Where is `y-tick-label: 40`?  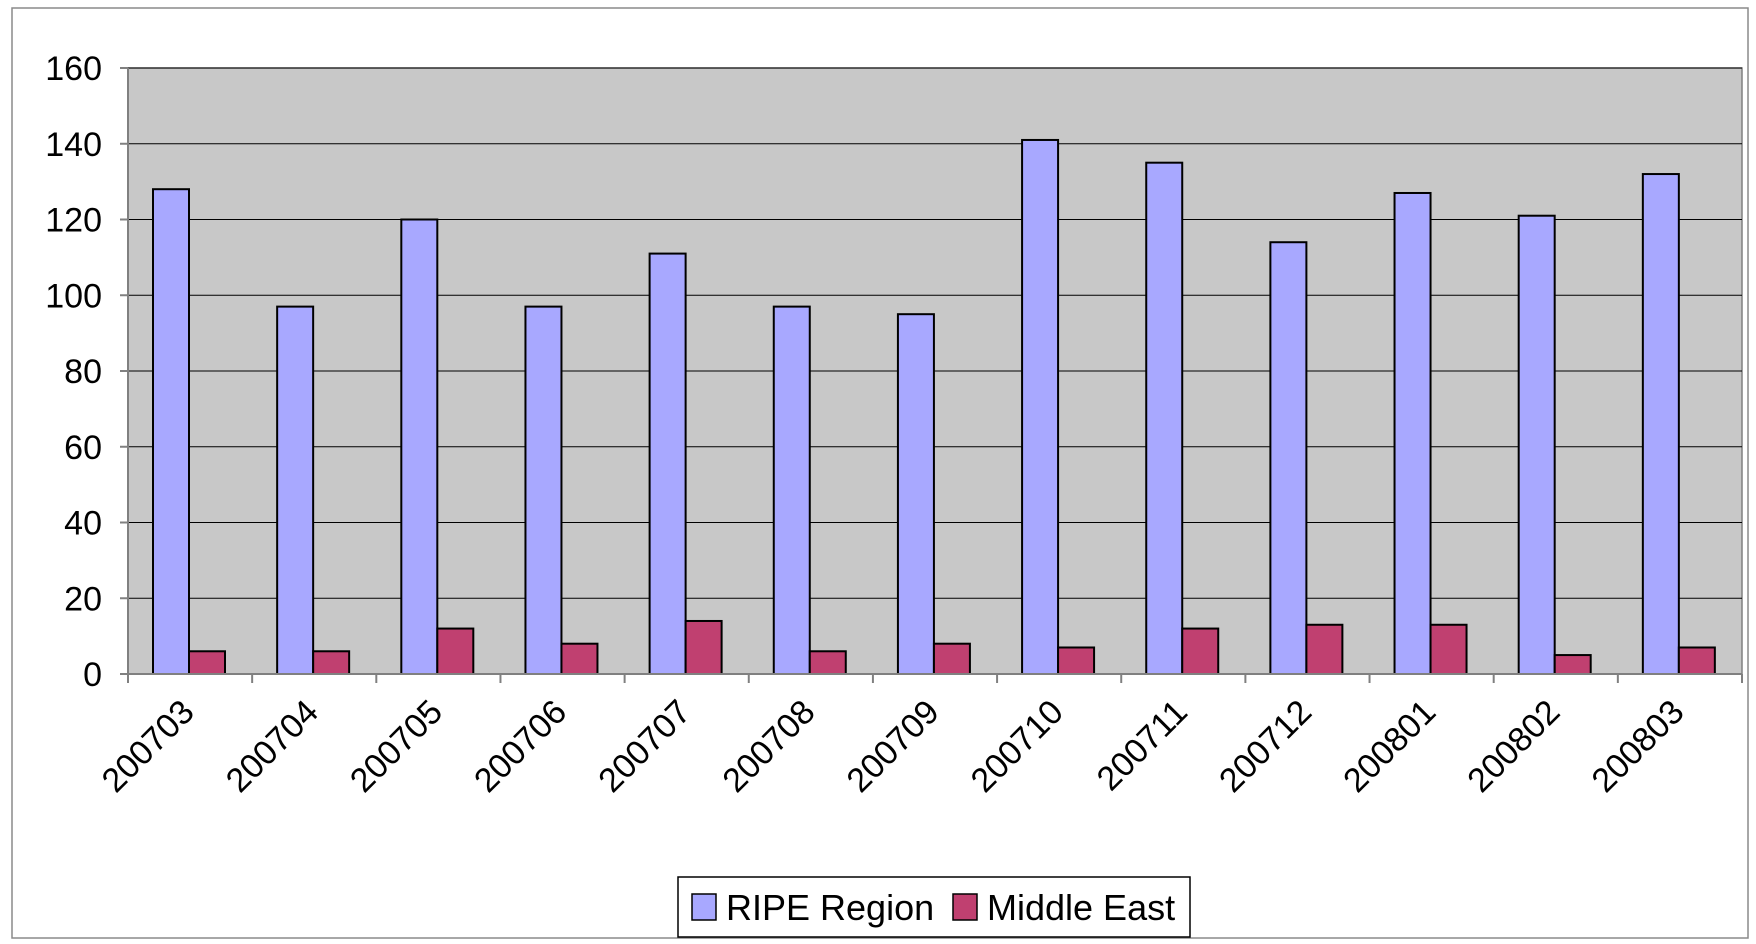
y-tick-label: 40 is located at coordinates (83, 524).